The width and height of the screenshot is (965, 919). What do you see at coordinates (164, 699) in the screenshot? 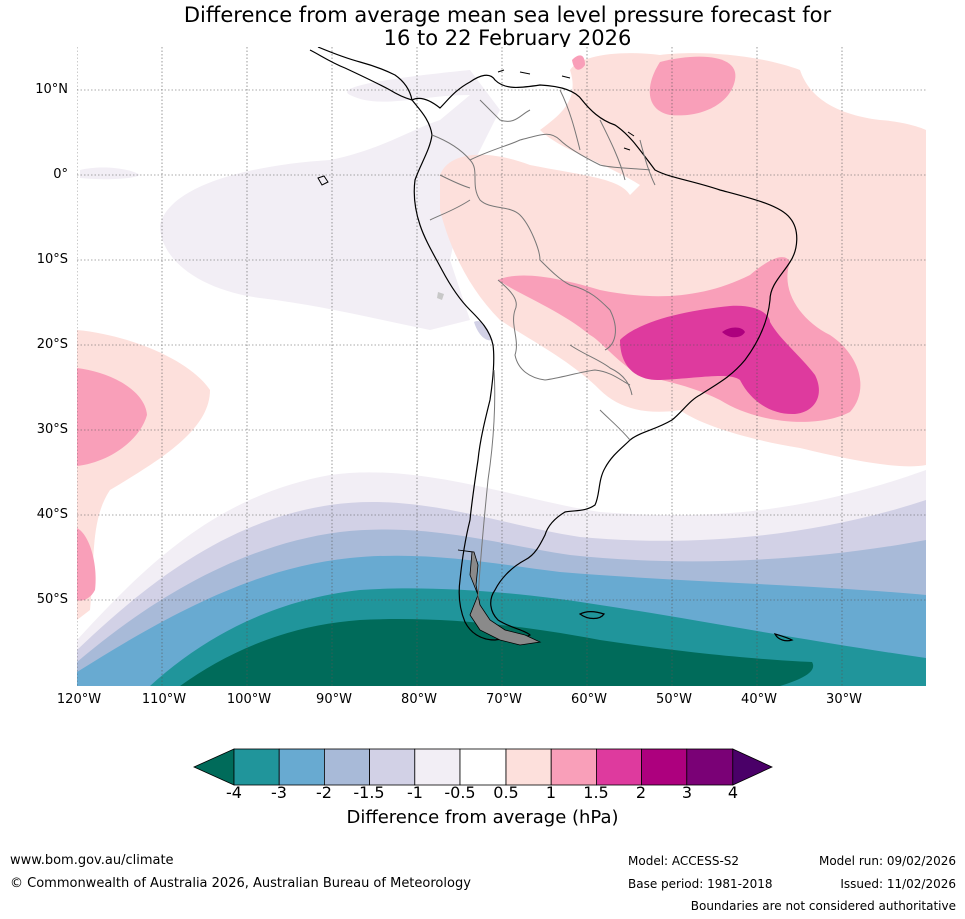
I see `lon-label-110w: 110°W` at bounding box center [164, 699].